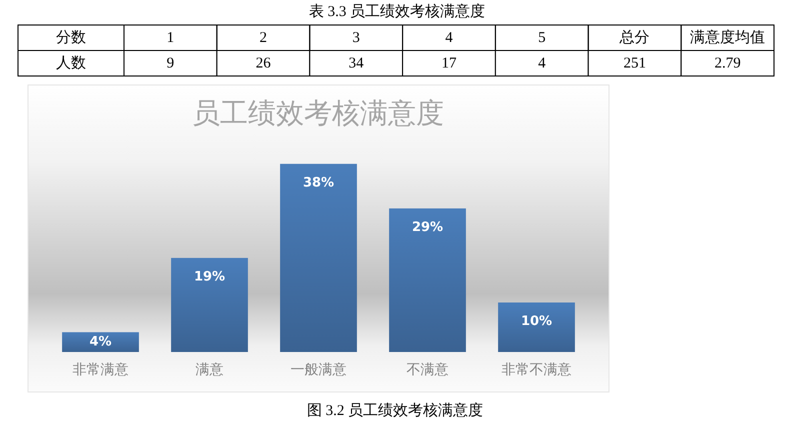 The image size is (800, 429). I want to click on data-label: 4, so click(542, 63).